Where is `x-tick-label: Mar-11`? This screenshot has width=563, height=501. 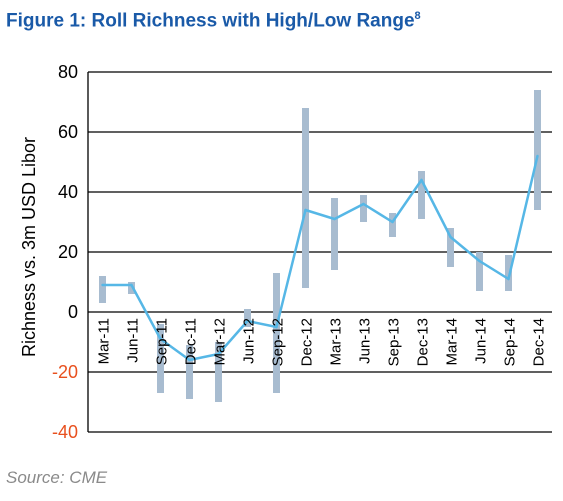 x-tick-label: Mar-11 is located at coordinates (104, 341).